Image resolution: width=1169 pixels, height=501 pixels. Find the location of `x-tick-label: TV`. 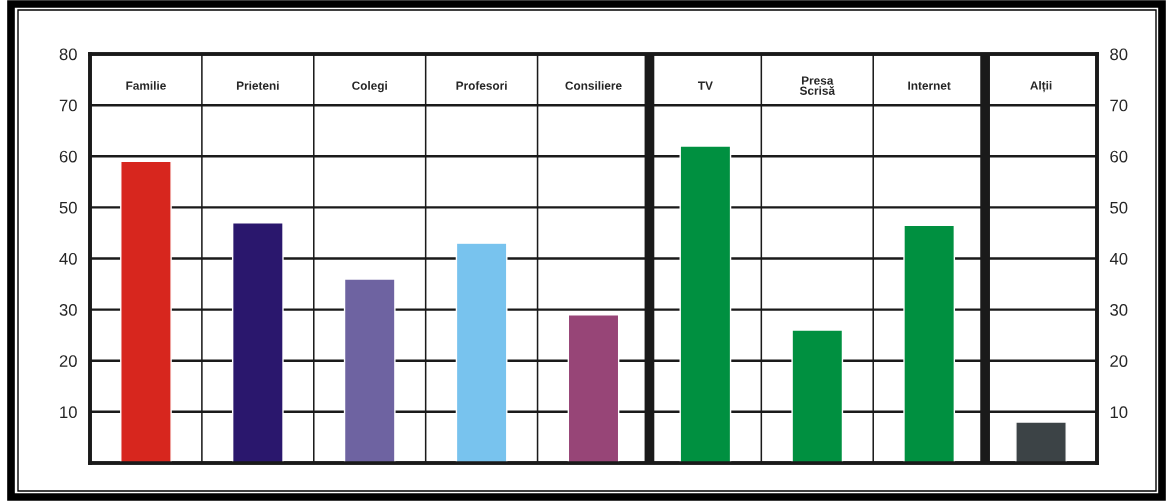

x-tick-label: TV is located at coordinates (705, 85).